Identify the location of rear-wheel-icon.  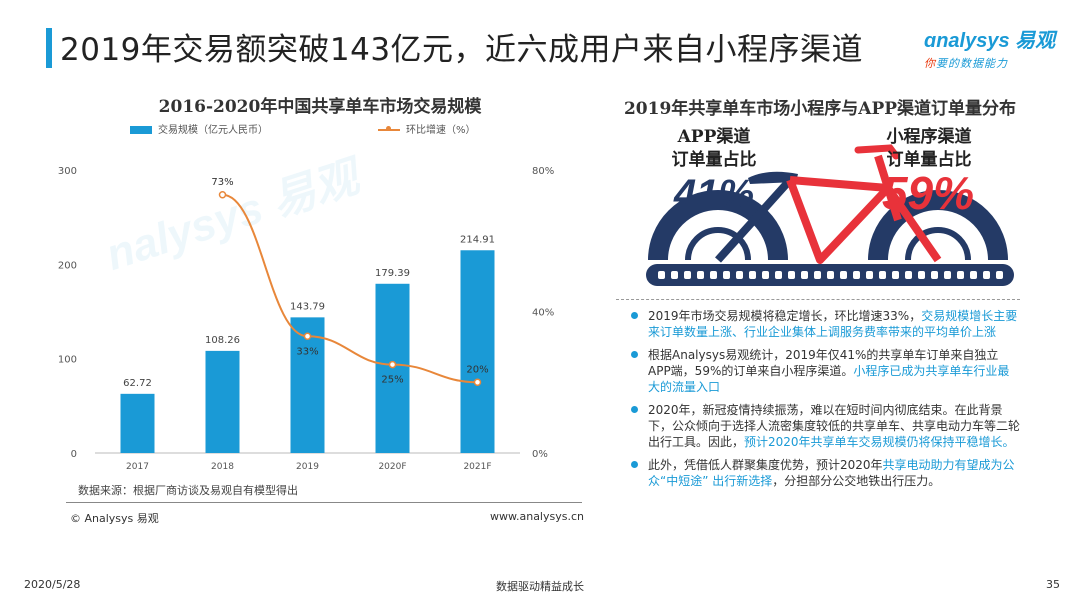
(718, 225).